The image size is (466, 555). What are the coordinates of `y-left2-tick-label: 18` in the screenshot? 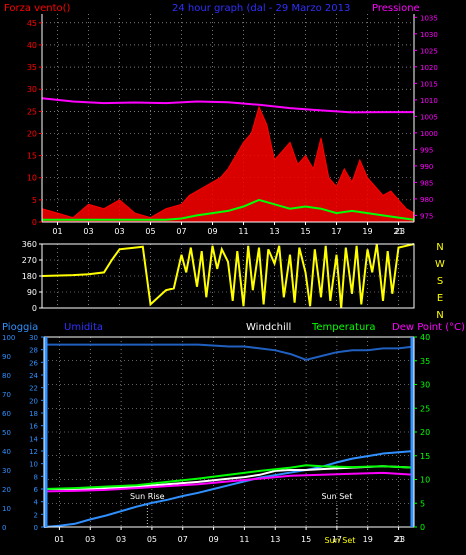 It's located at (33, 414).